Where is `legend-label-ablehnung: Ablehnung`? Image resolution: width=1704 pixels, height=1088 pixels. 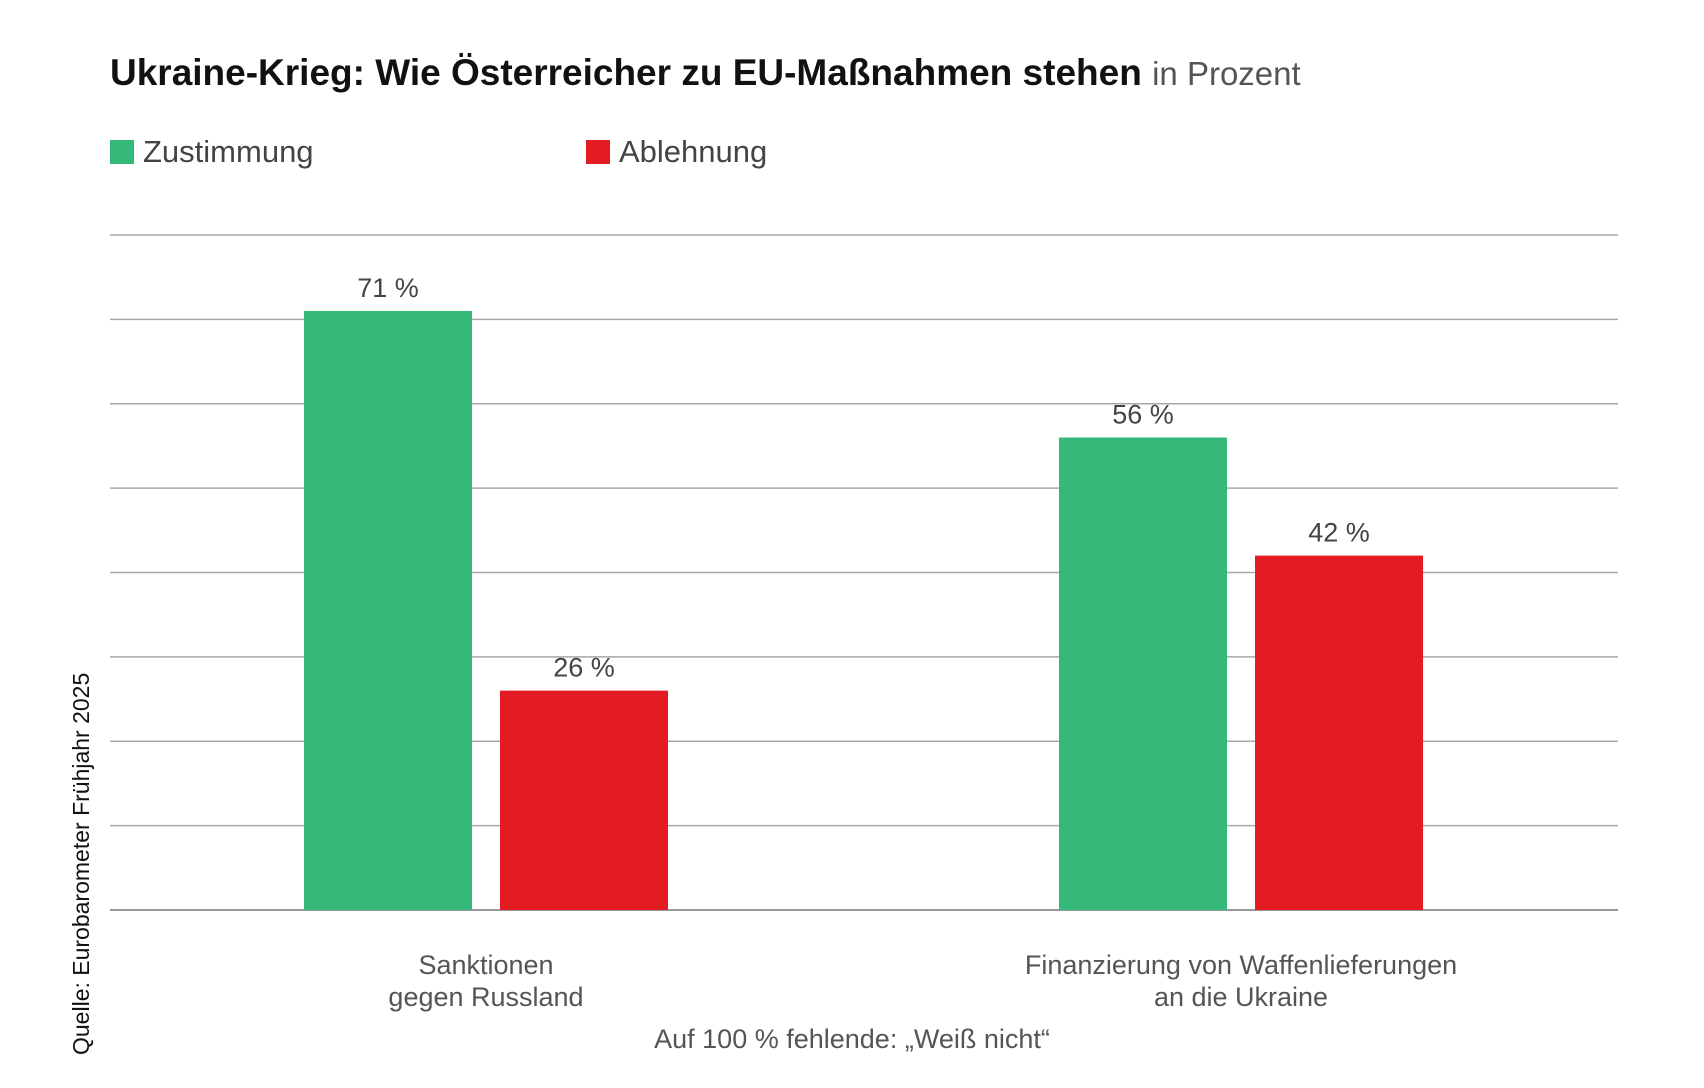
legend-label-ablehnung: Ablehnung is located at coordinates (693, 151).